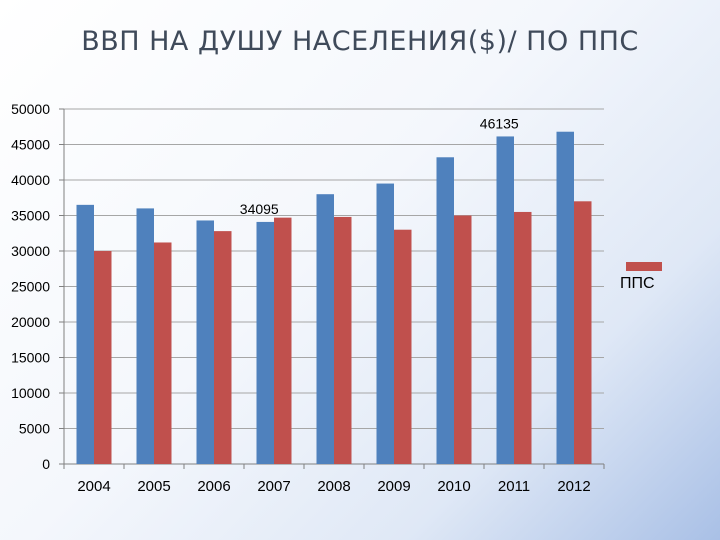  Describe the element at coordinates (259, 209) in the screenshot. I see `data-label: 34095` at that location.